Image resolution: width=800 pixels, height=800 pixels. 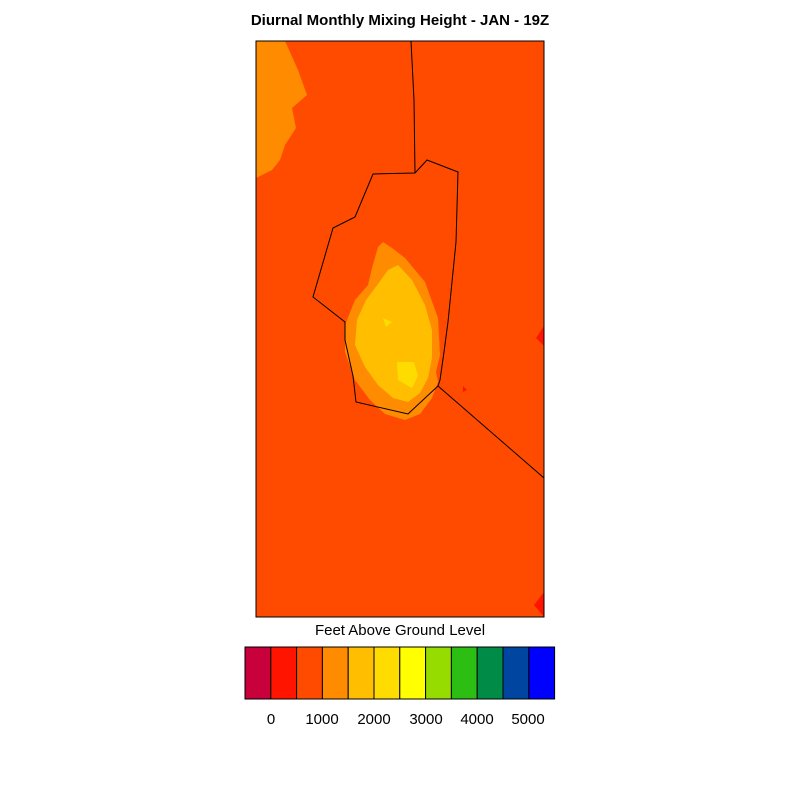 I want to click on colorbar-tick-label: 1000, so click(x=322, y=719).